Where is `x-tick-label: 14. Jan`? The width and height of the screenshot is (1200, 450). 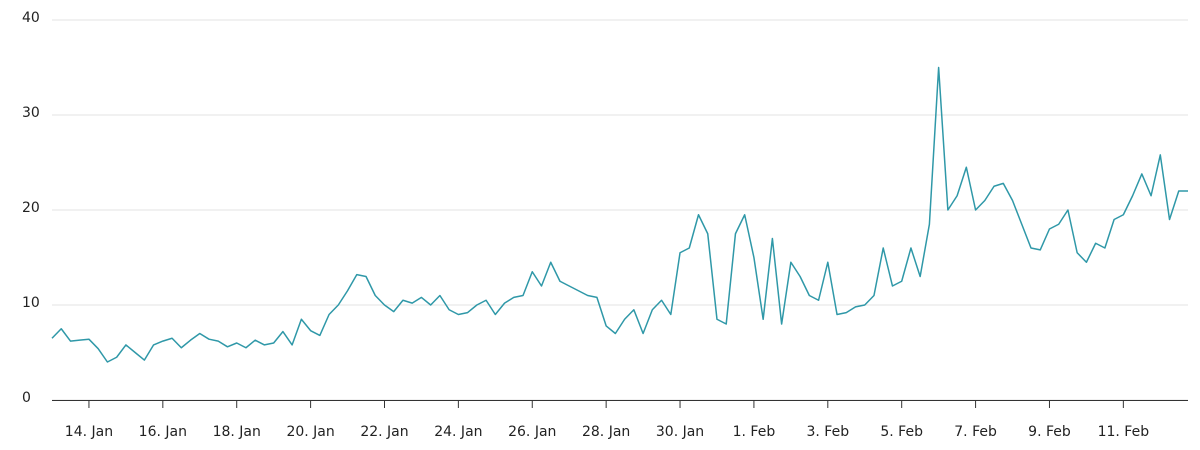
x-tick-label: 14. Jan is located at coordinates (89, 432).